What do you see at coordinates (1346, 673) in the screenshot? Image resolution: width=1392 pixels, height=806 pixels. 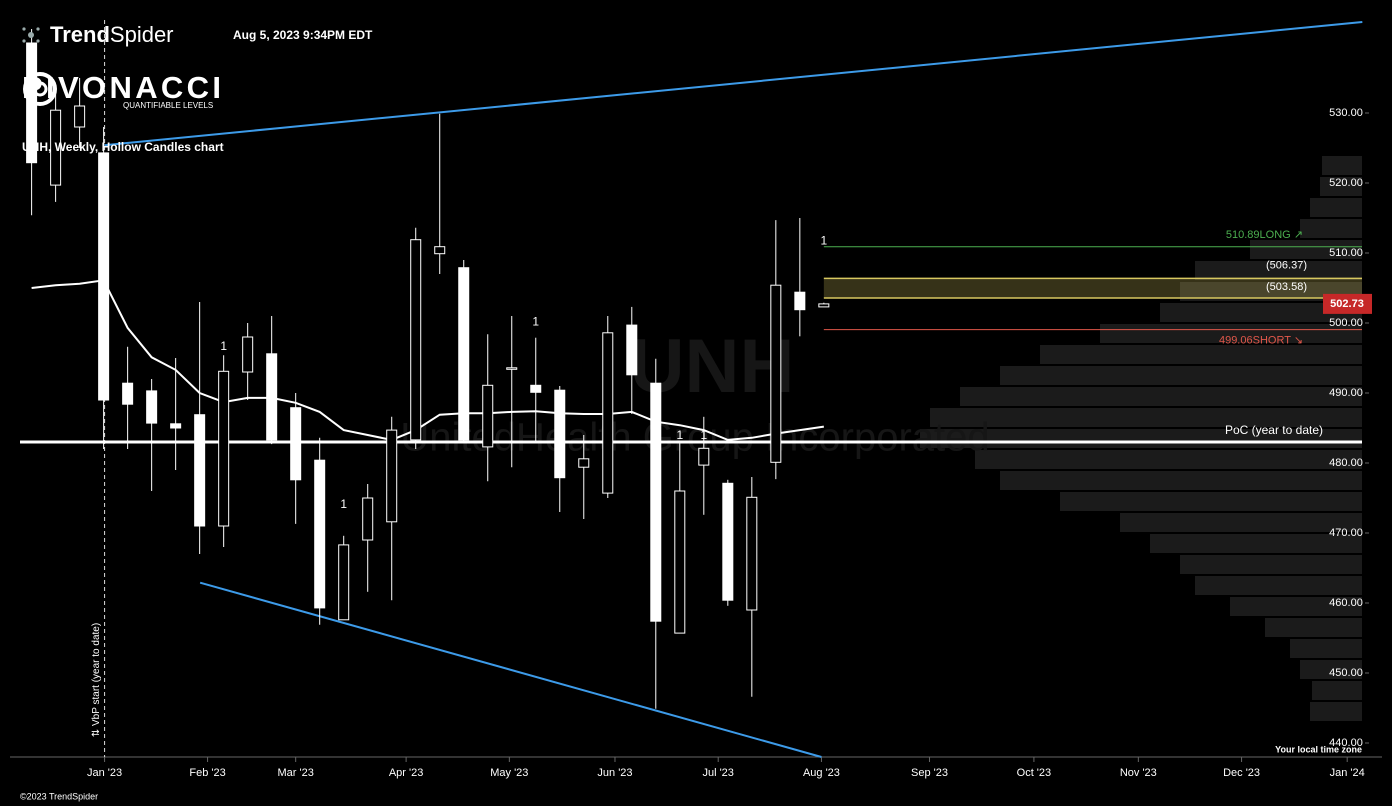 I see `y-tick-label: 450.00` at bounding box center [1346, 673].